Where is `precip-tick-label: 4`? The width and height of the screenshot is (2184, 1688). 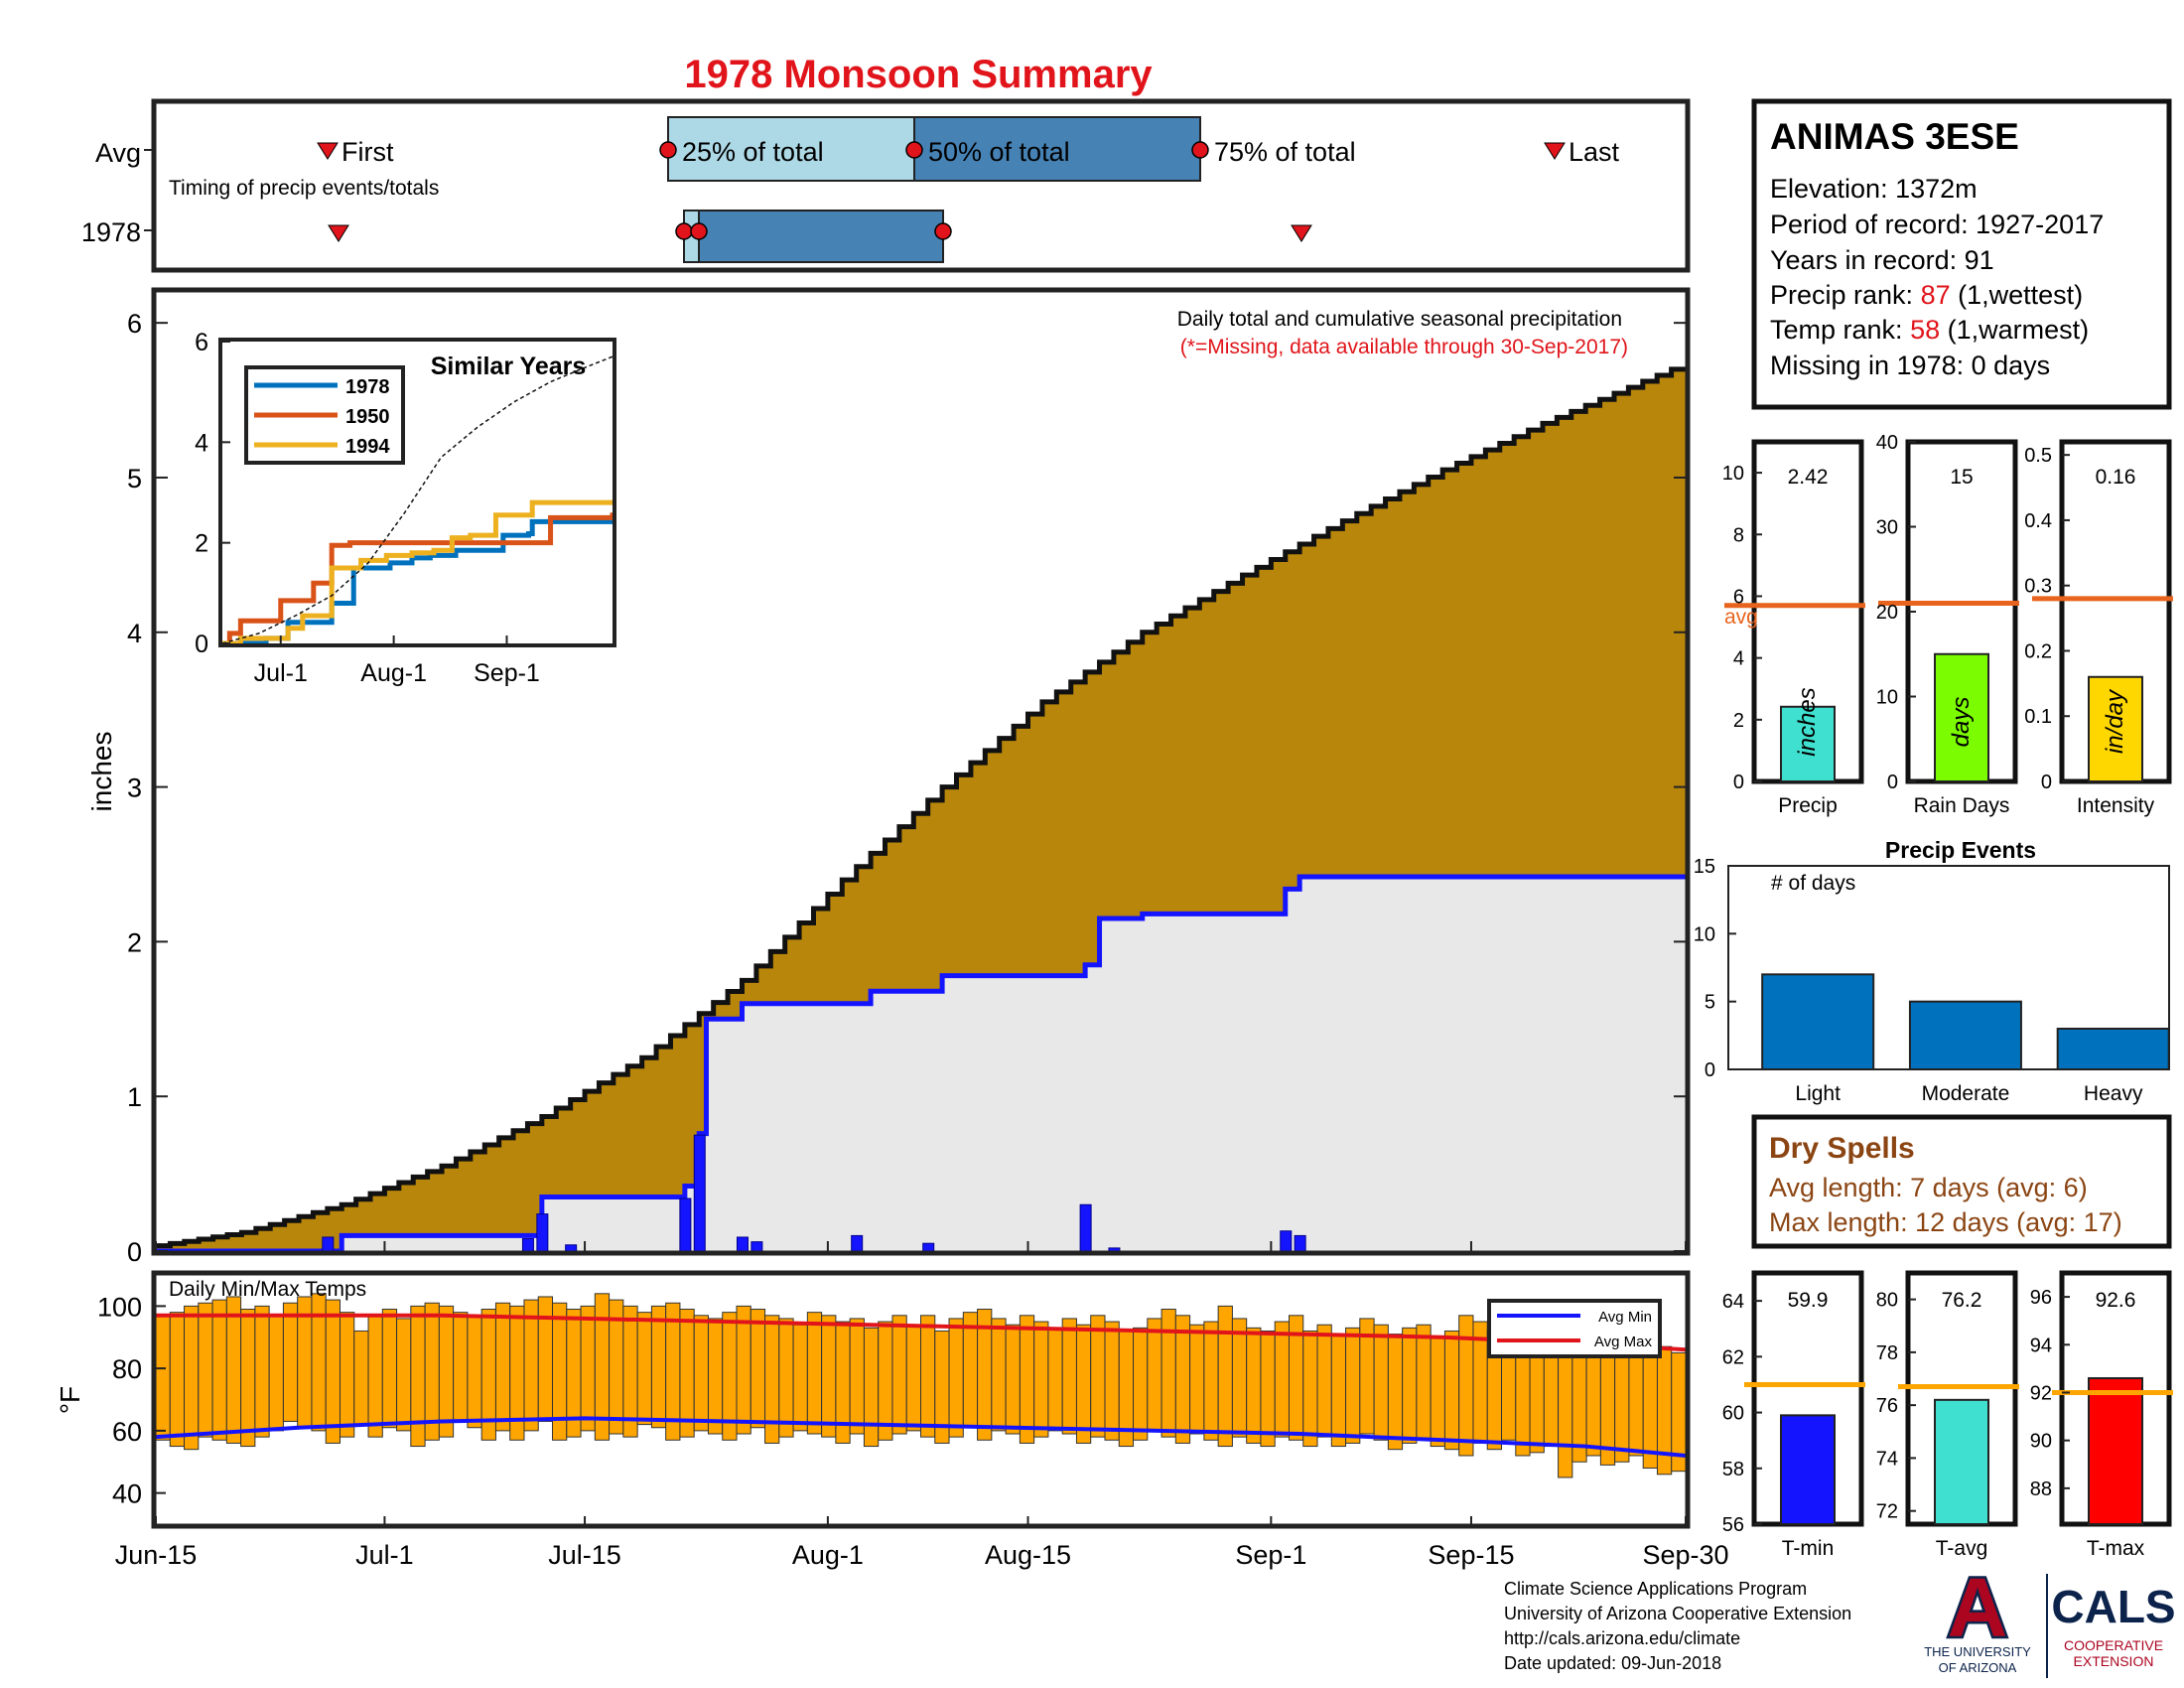 precip-tick-label: 4 is located at coordinates (1738, 659).